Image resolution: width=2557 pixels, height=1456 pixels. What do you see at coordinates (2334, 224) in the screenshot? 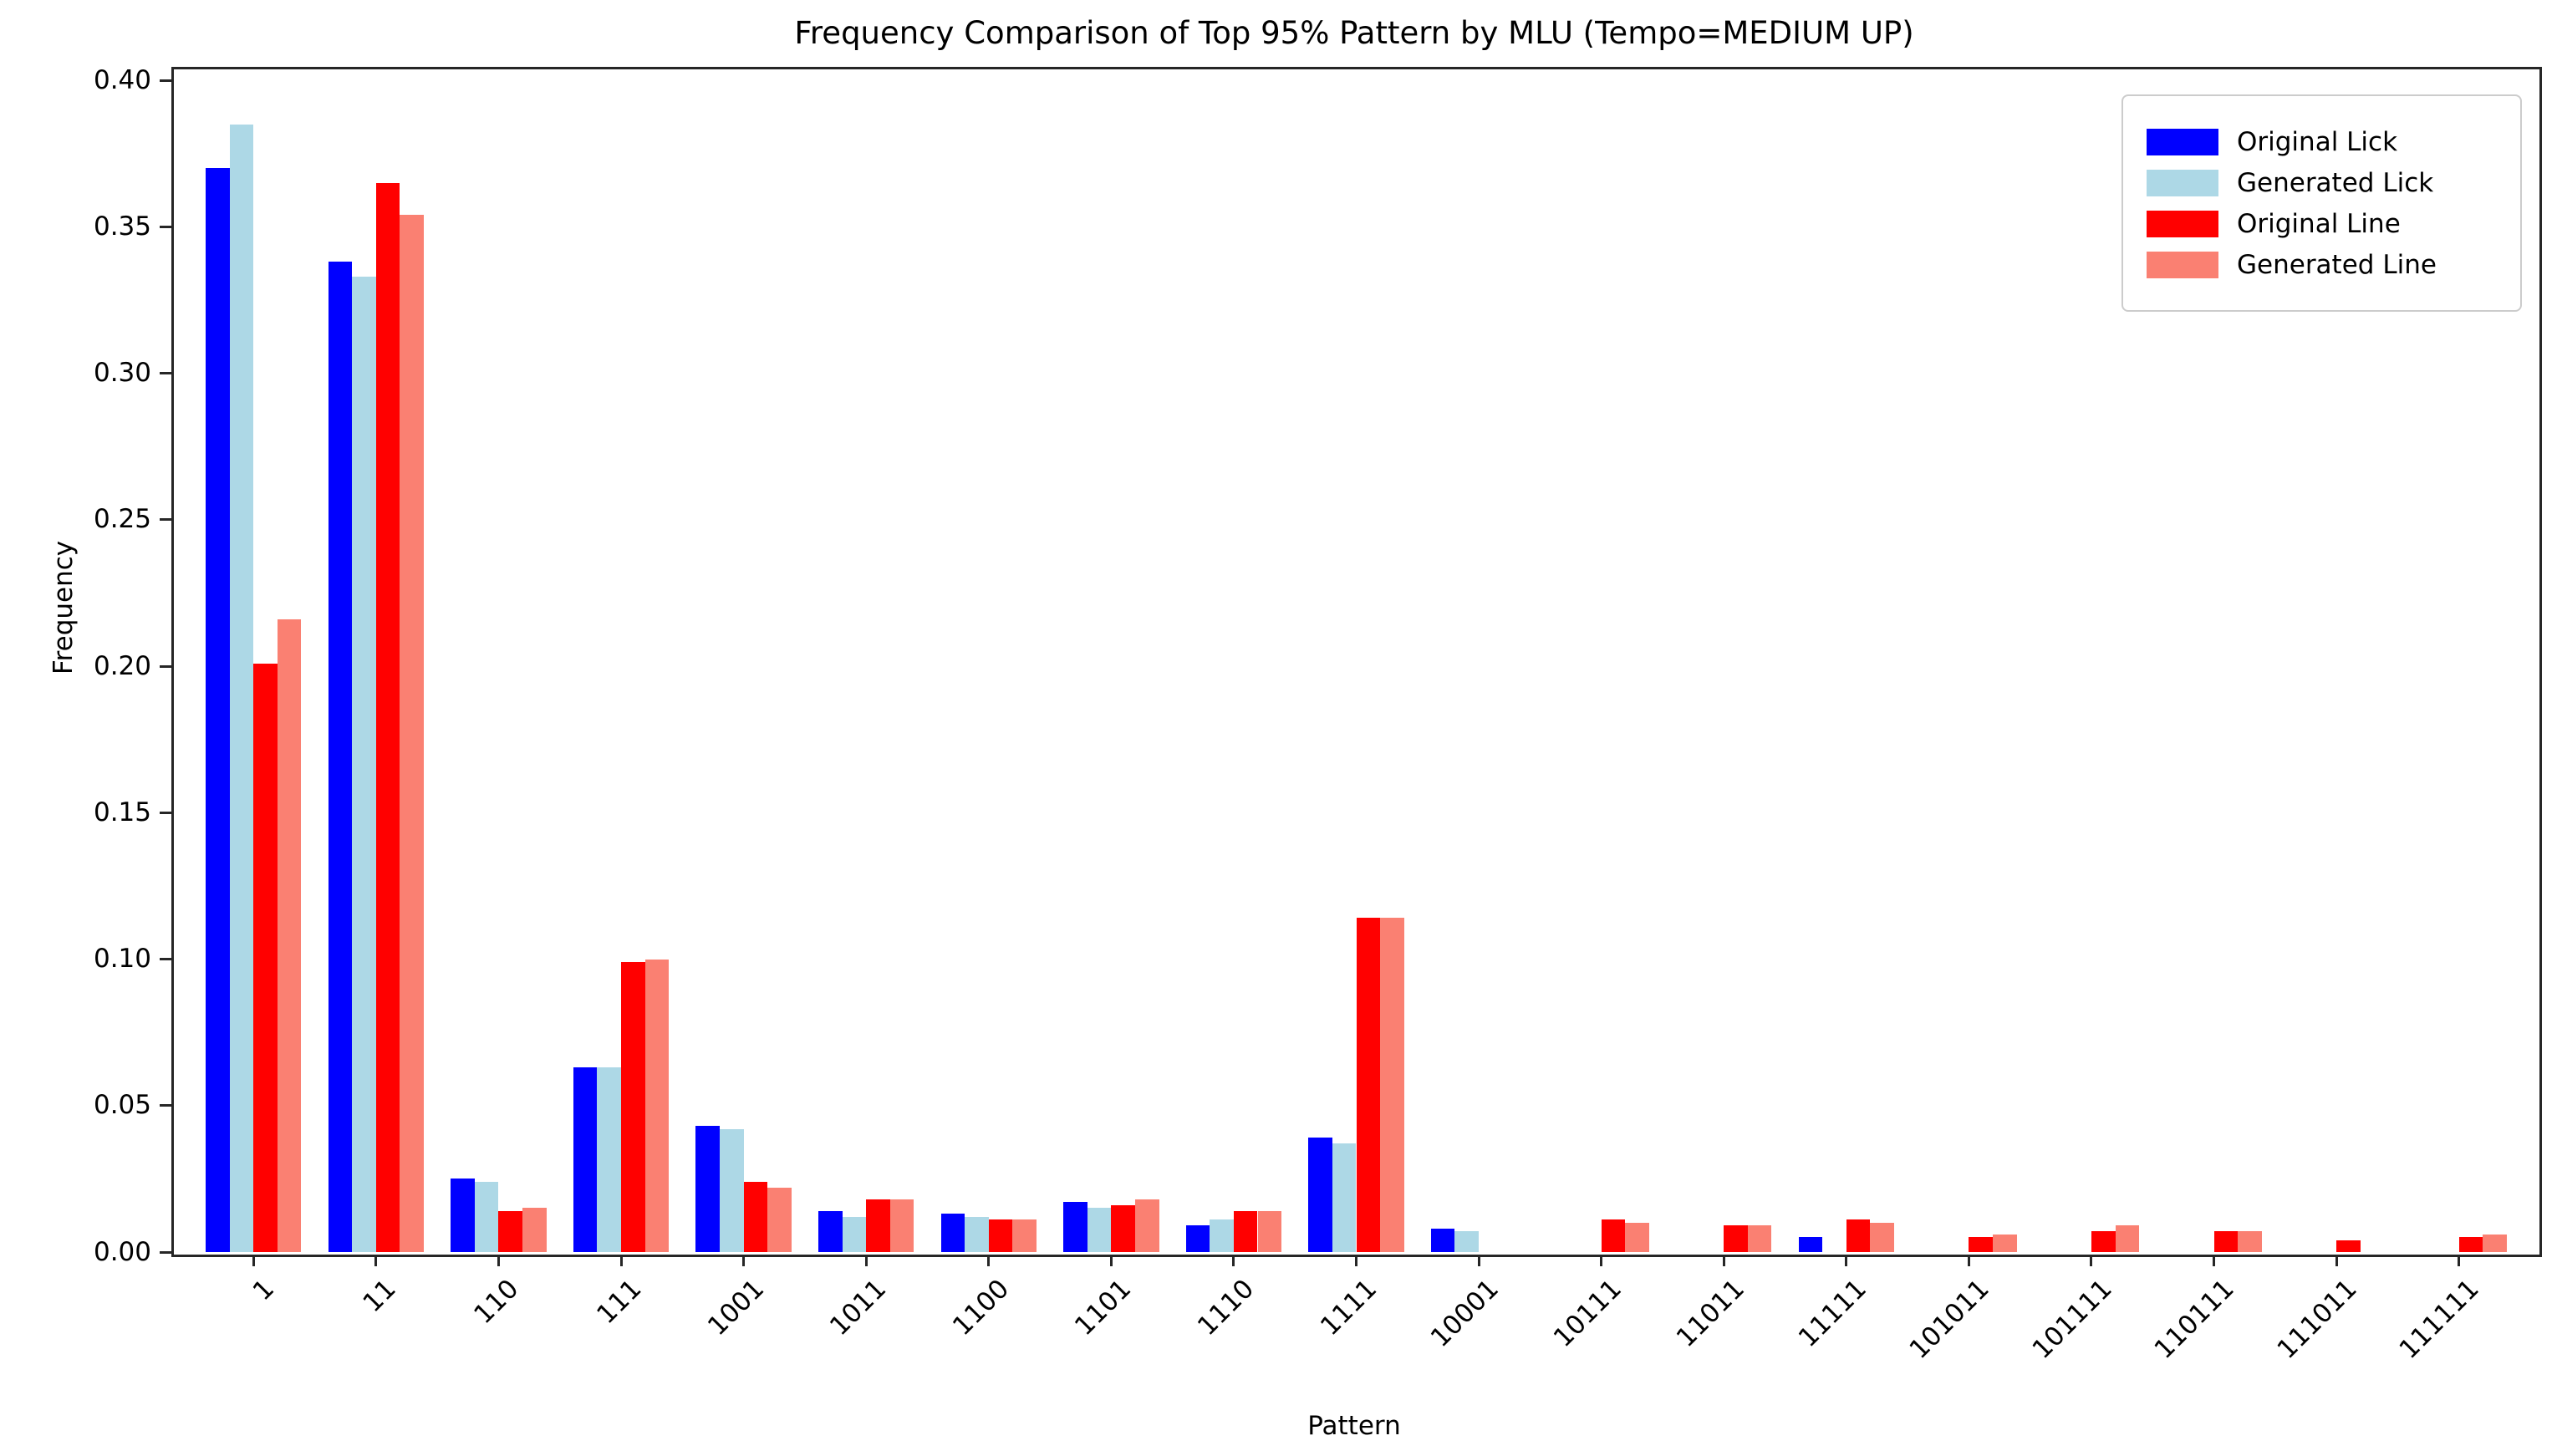
I see `legend-item: Original Line` at bounding box center [2334, 224].